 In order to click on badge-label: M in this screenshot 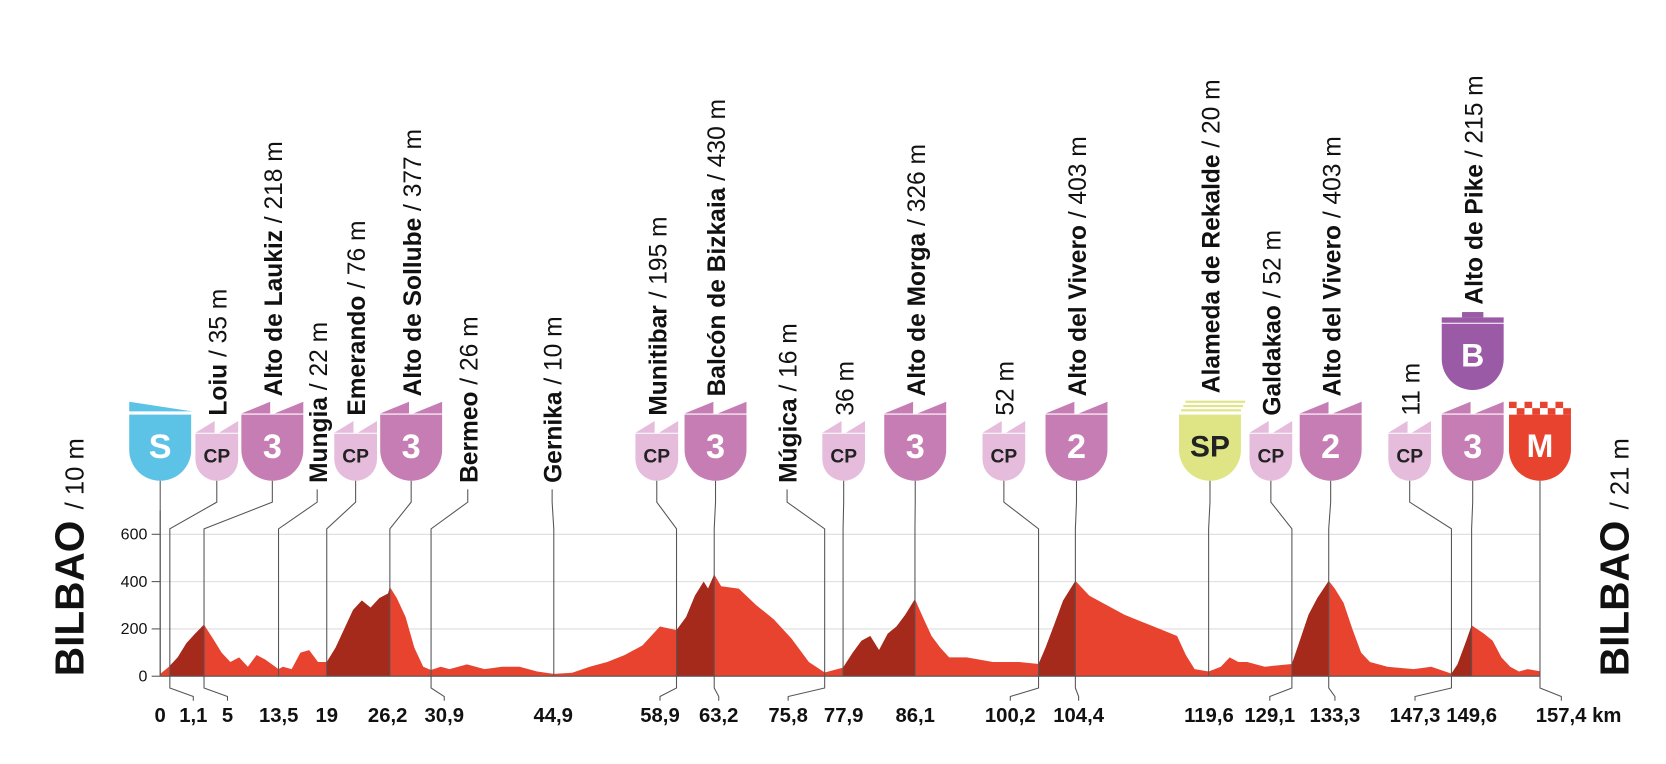, I will do `click(1540, 446)`.